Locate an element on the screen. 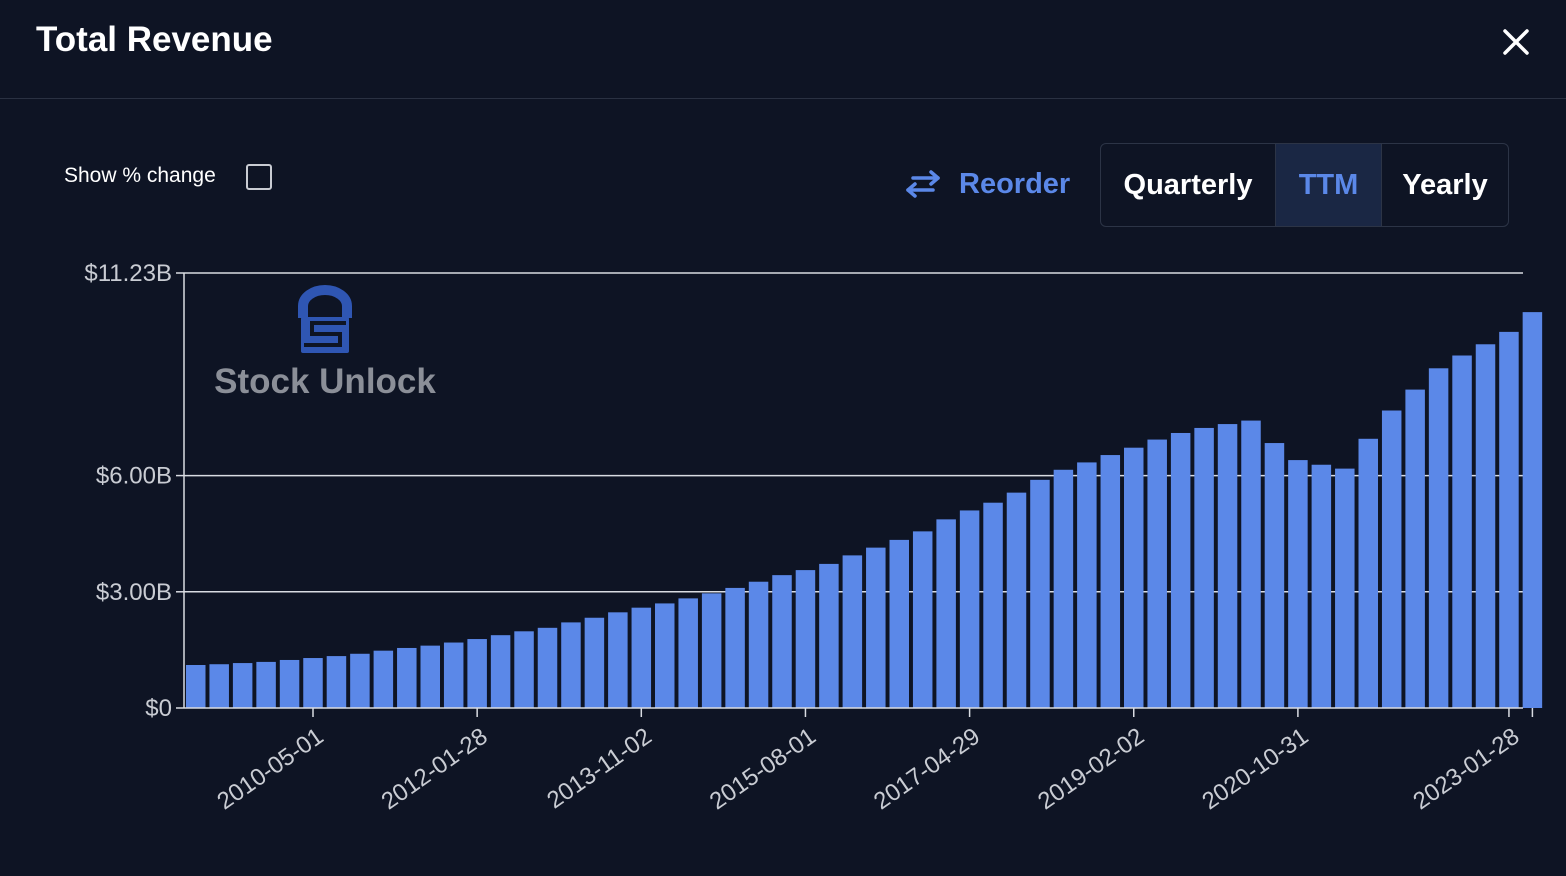 The width and height of the screenshot is (1566, 876). period-ttm-button: TTM is located at coordinates (1328, 185).